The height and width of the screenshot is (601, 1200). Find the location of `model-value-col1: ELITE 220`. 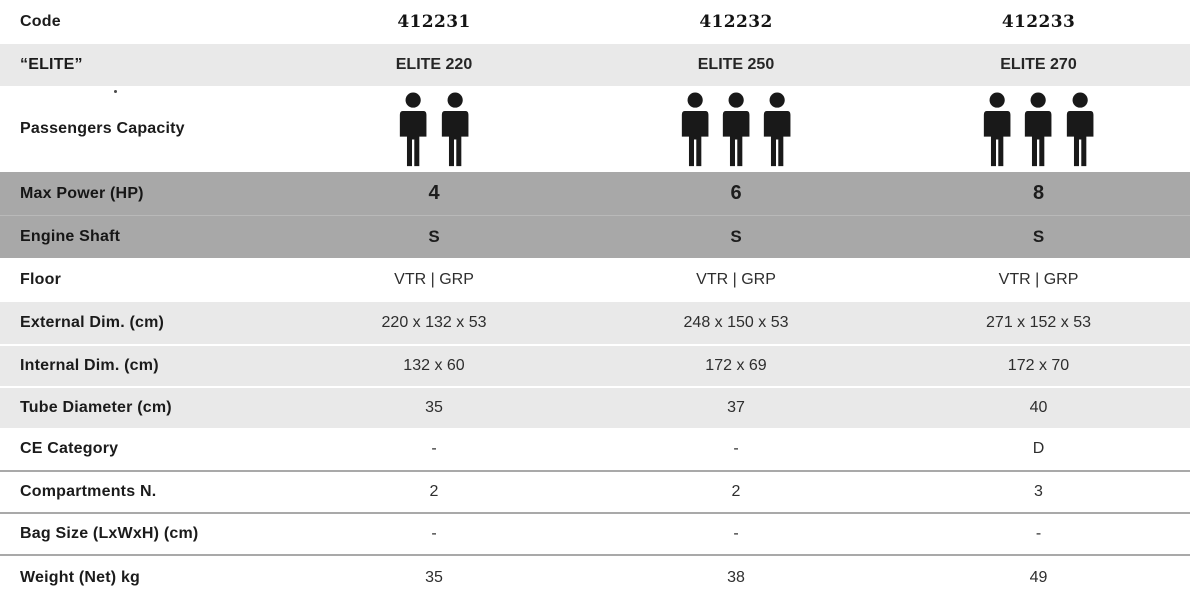

model-value-col1: ELITE 220 is located at coordinates (434, 64).